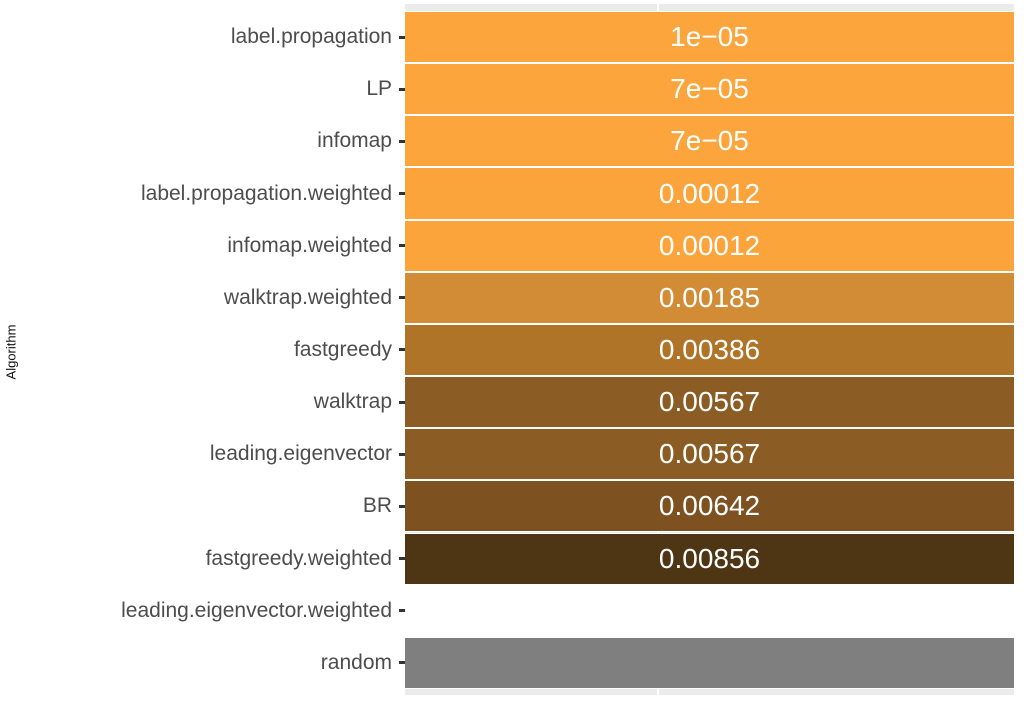  I want to click on y-tick-label: leading.eigenvector, so click(300, 454).